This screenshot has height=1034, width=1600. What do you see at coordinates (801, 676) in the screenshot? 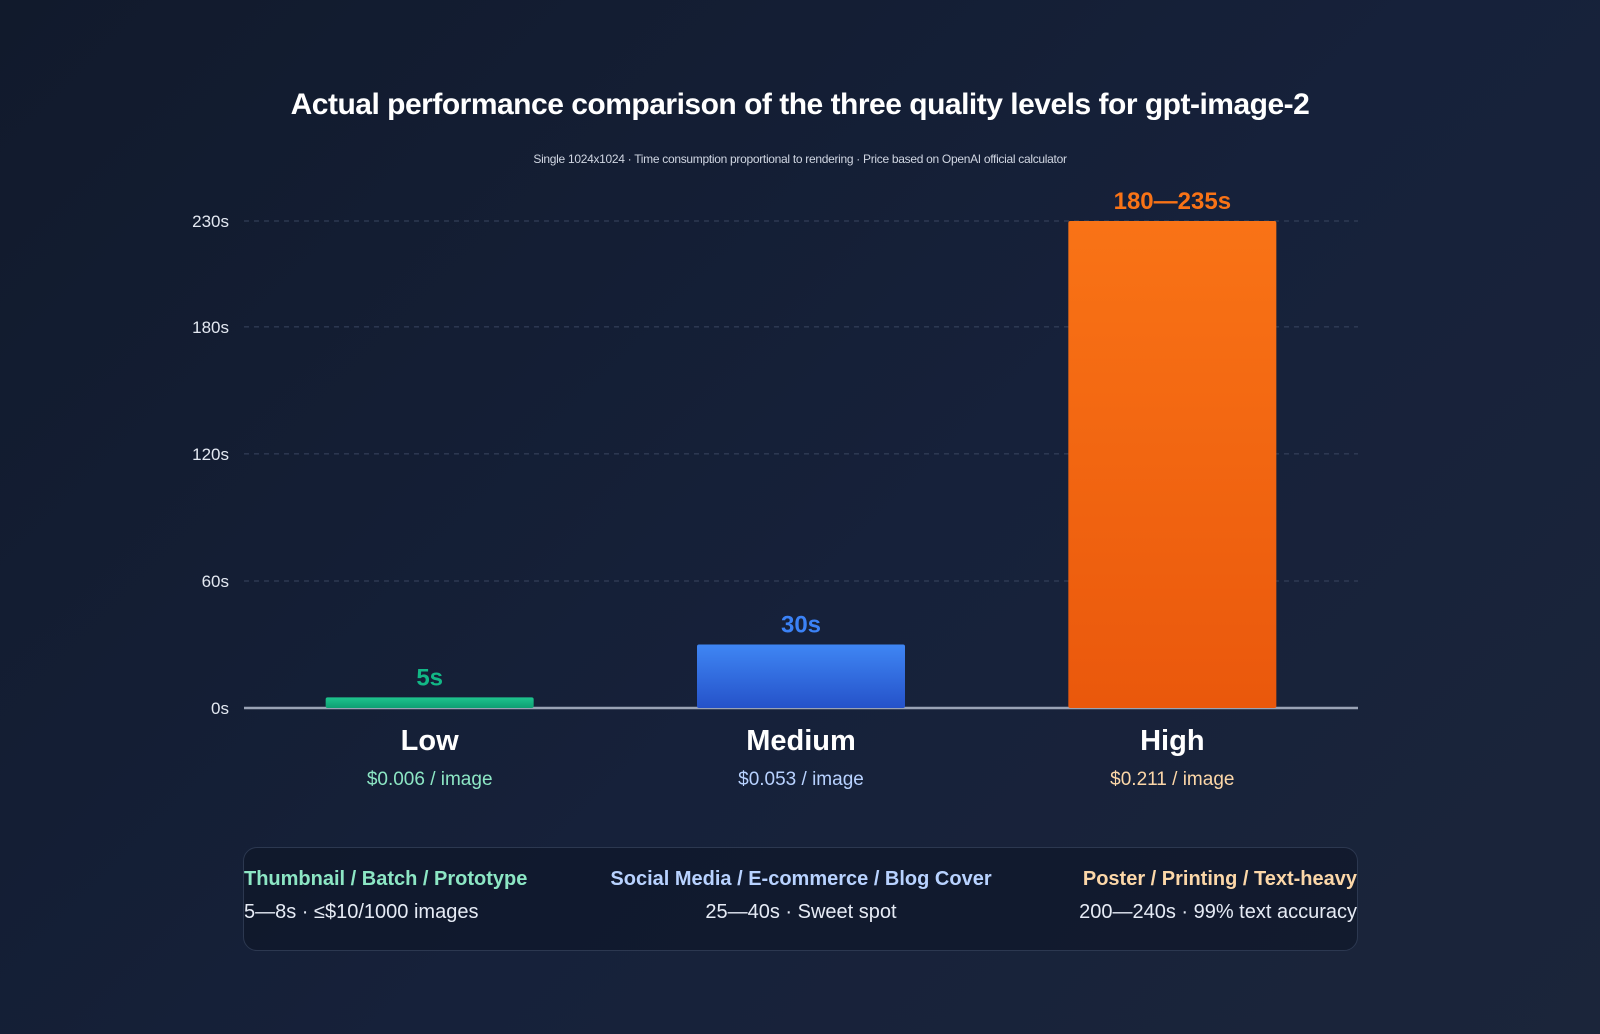
I see `bar-medium` at bounding box center [801, 676].